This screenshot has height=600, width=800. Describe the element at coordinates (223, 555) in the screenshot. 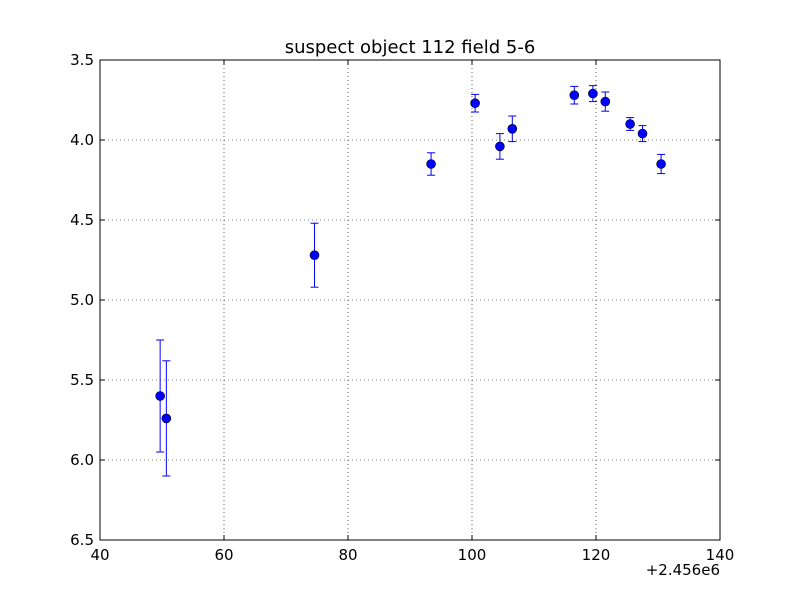

I see `x-tick-label: 60` at that location.